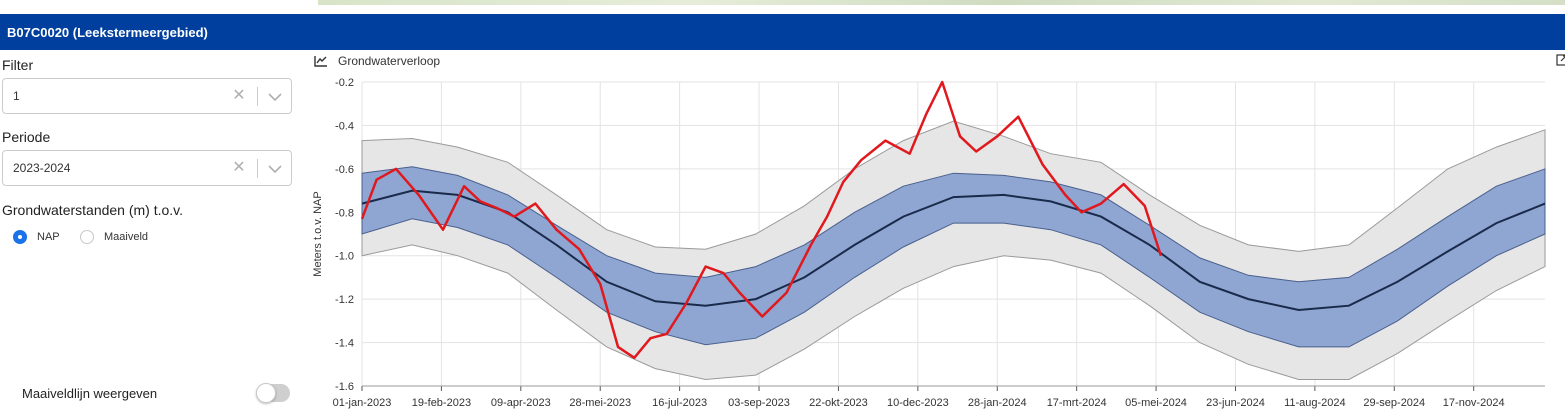  I want to click on filter-label: Filter, so click(18, 65).